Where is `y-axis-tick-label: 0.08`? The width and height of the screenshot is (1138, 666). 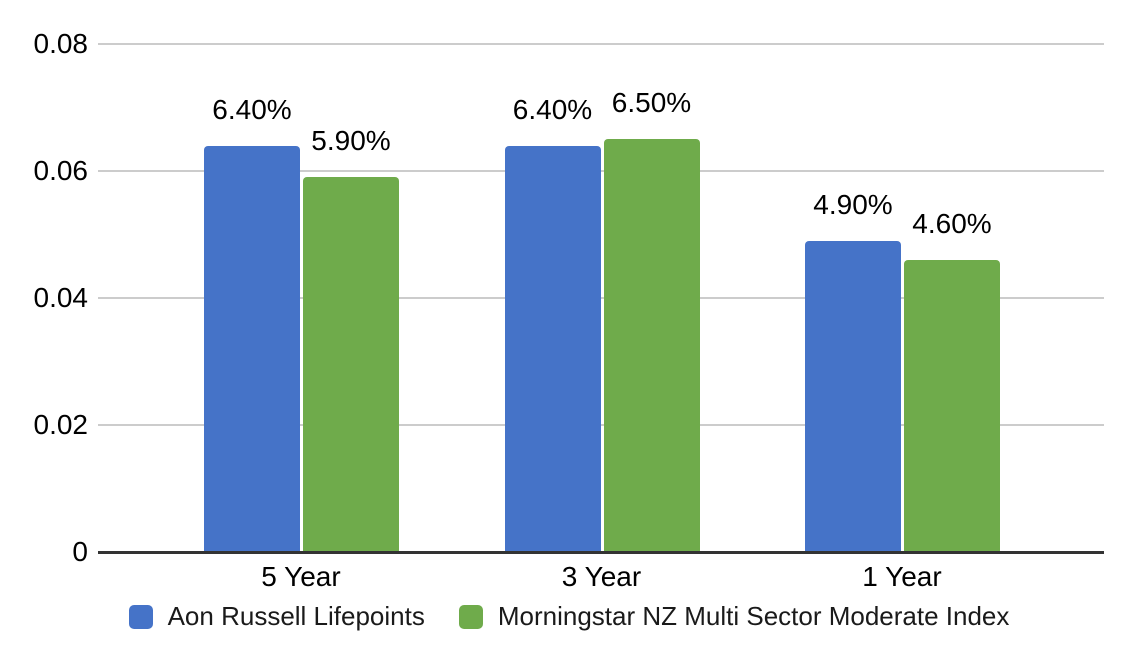 y-axis-tick-label: 0.08 is located at coordinates (61, 43).